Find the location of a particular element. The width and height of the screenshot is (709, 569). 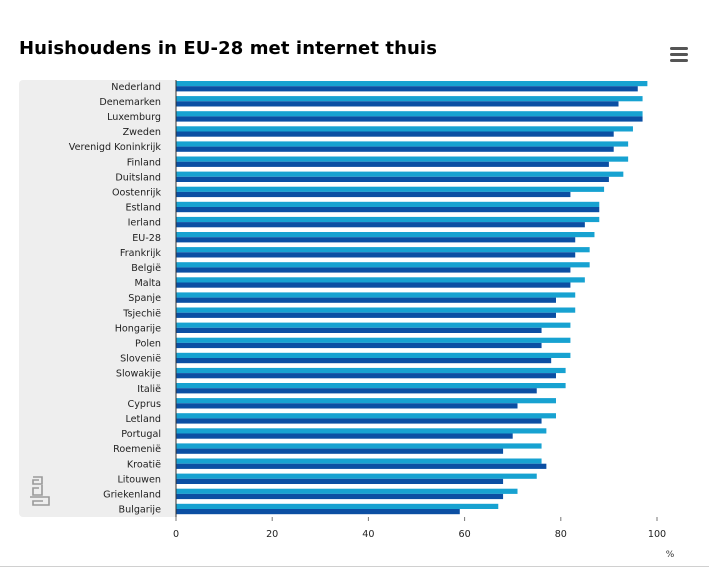

category-label: Slovenië is located at coordinates (140, 359).